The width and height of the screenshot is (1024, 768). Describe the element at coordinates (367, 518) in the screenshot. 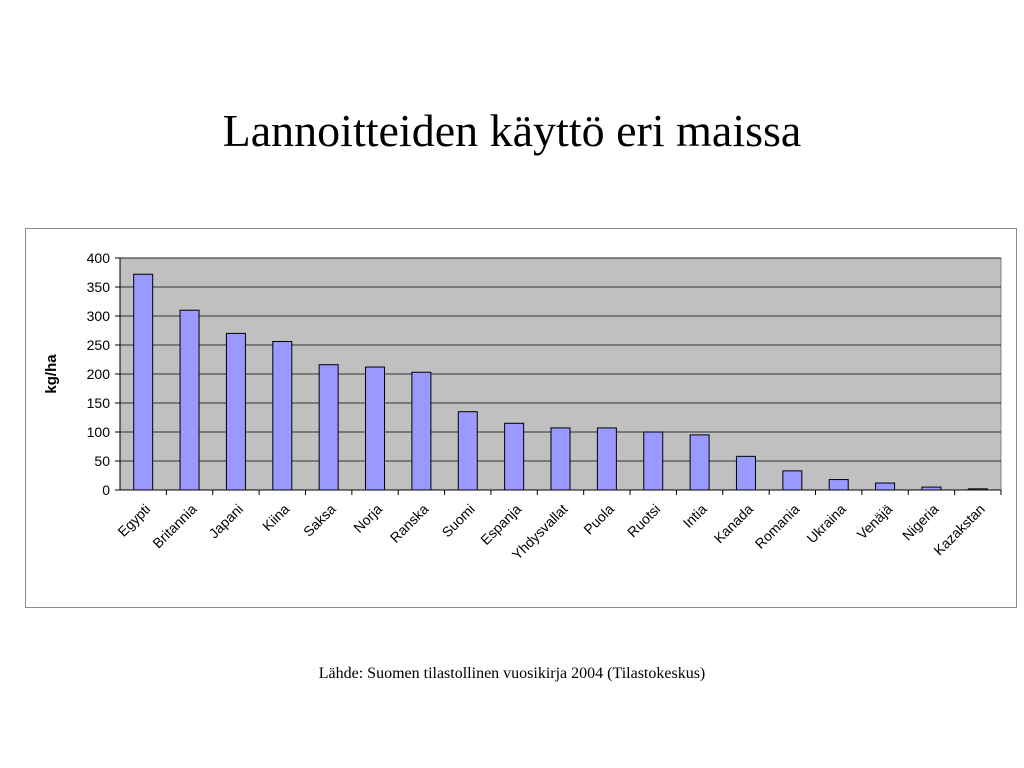

I see `x-tick-label: Norja` at that location.